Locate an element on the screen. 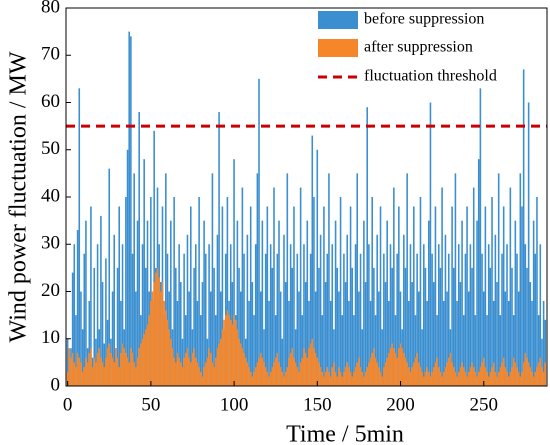 Image resolution: width=550 pixels, height=445 pixels. x-tick-label: 250 is located at coordinates (484, 404).